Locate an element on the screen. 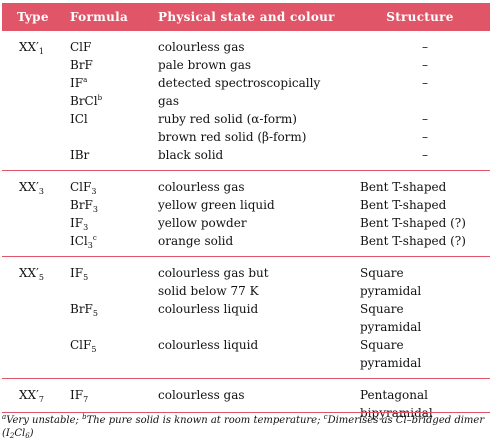 This screenshot has width=492, height=442. cell-physical-state: yellow green liquid is located at coordinates (216, 205).